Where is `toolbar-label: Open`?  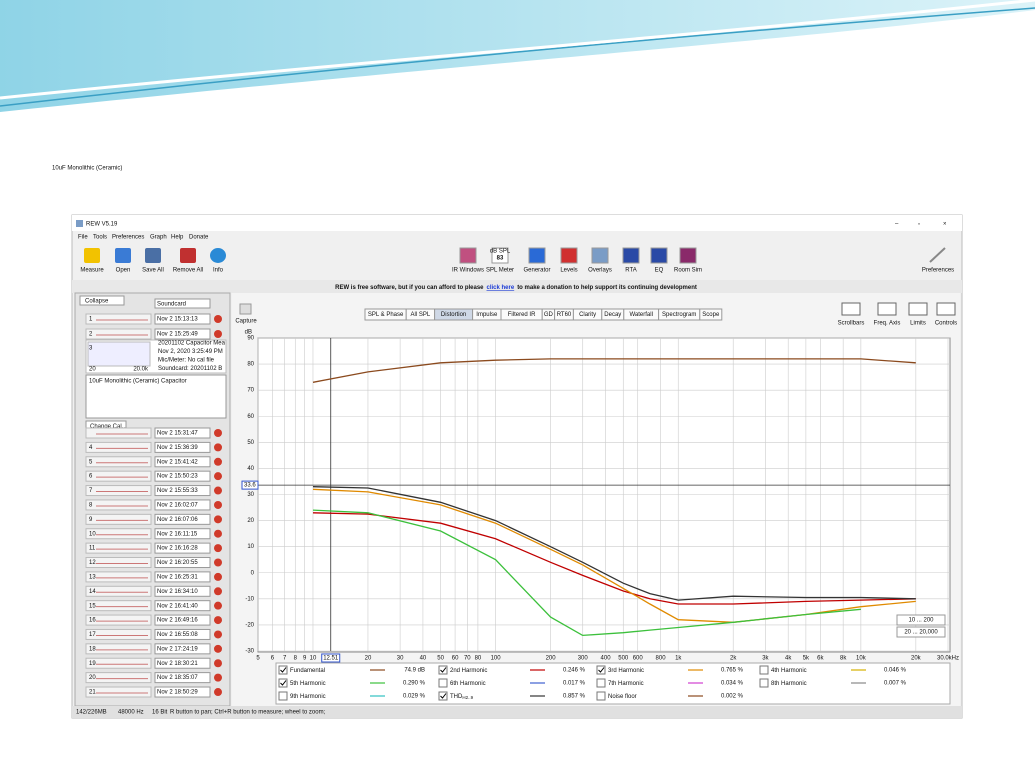 toolbar-label: Open is located at coordinates (123, 271).